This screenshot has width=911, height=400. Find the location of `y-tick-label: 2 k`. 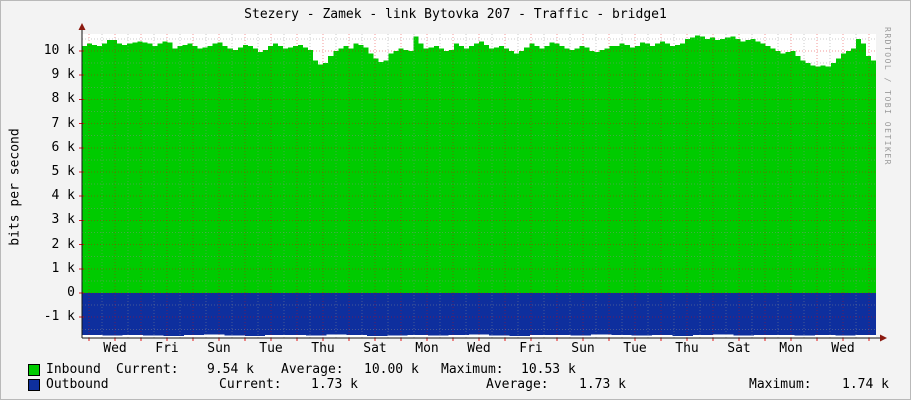

y-tick-label: 2 k is located at coordinates (63, 244).